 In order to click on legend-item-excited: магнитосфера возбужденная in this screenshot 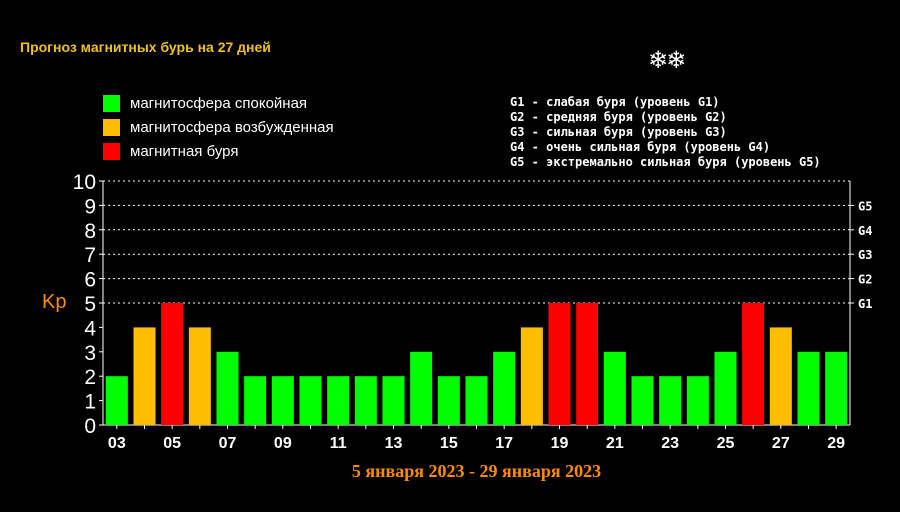, I will do `click(218, 127)`.